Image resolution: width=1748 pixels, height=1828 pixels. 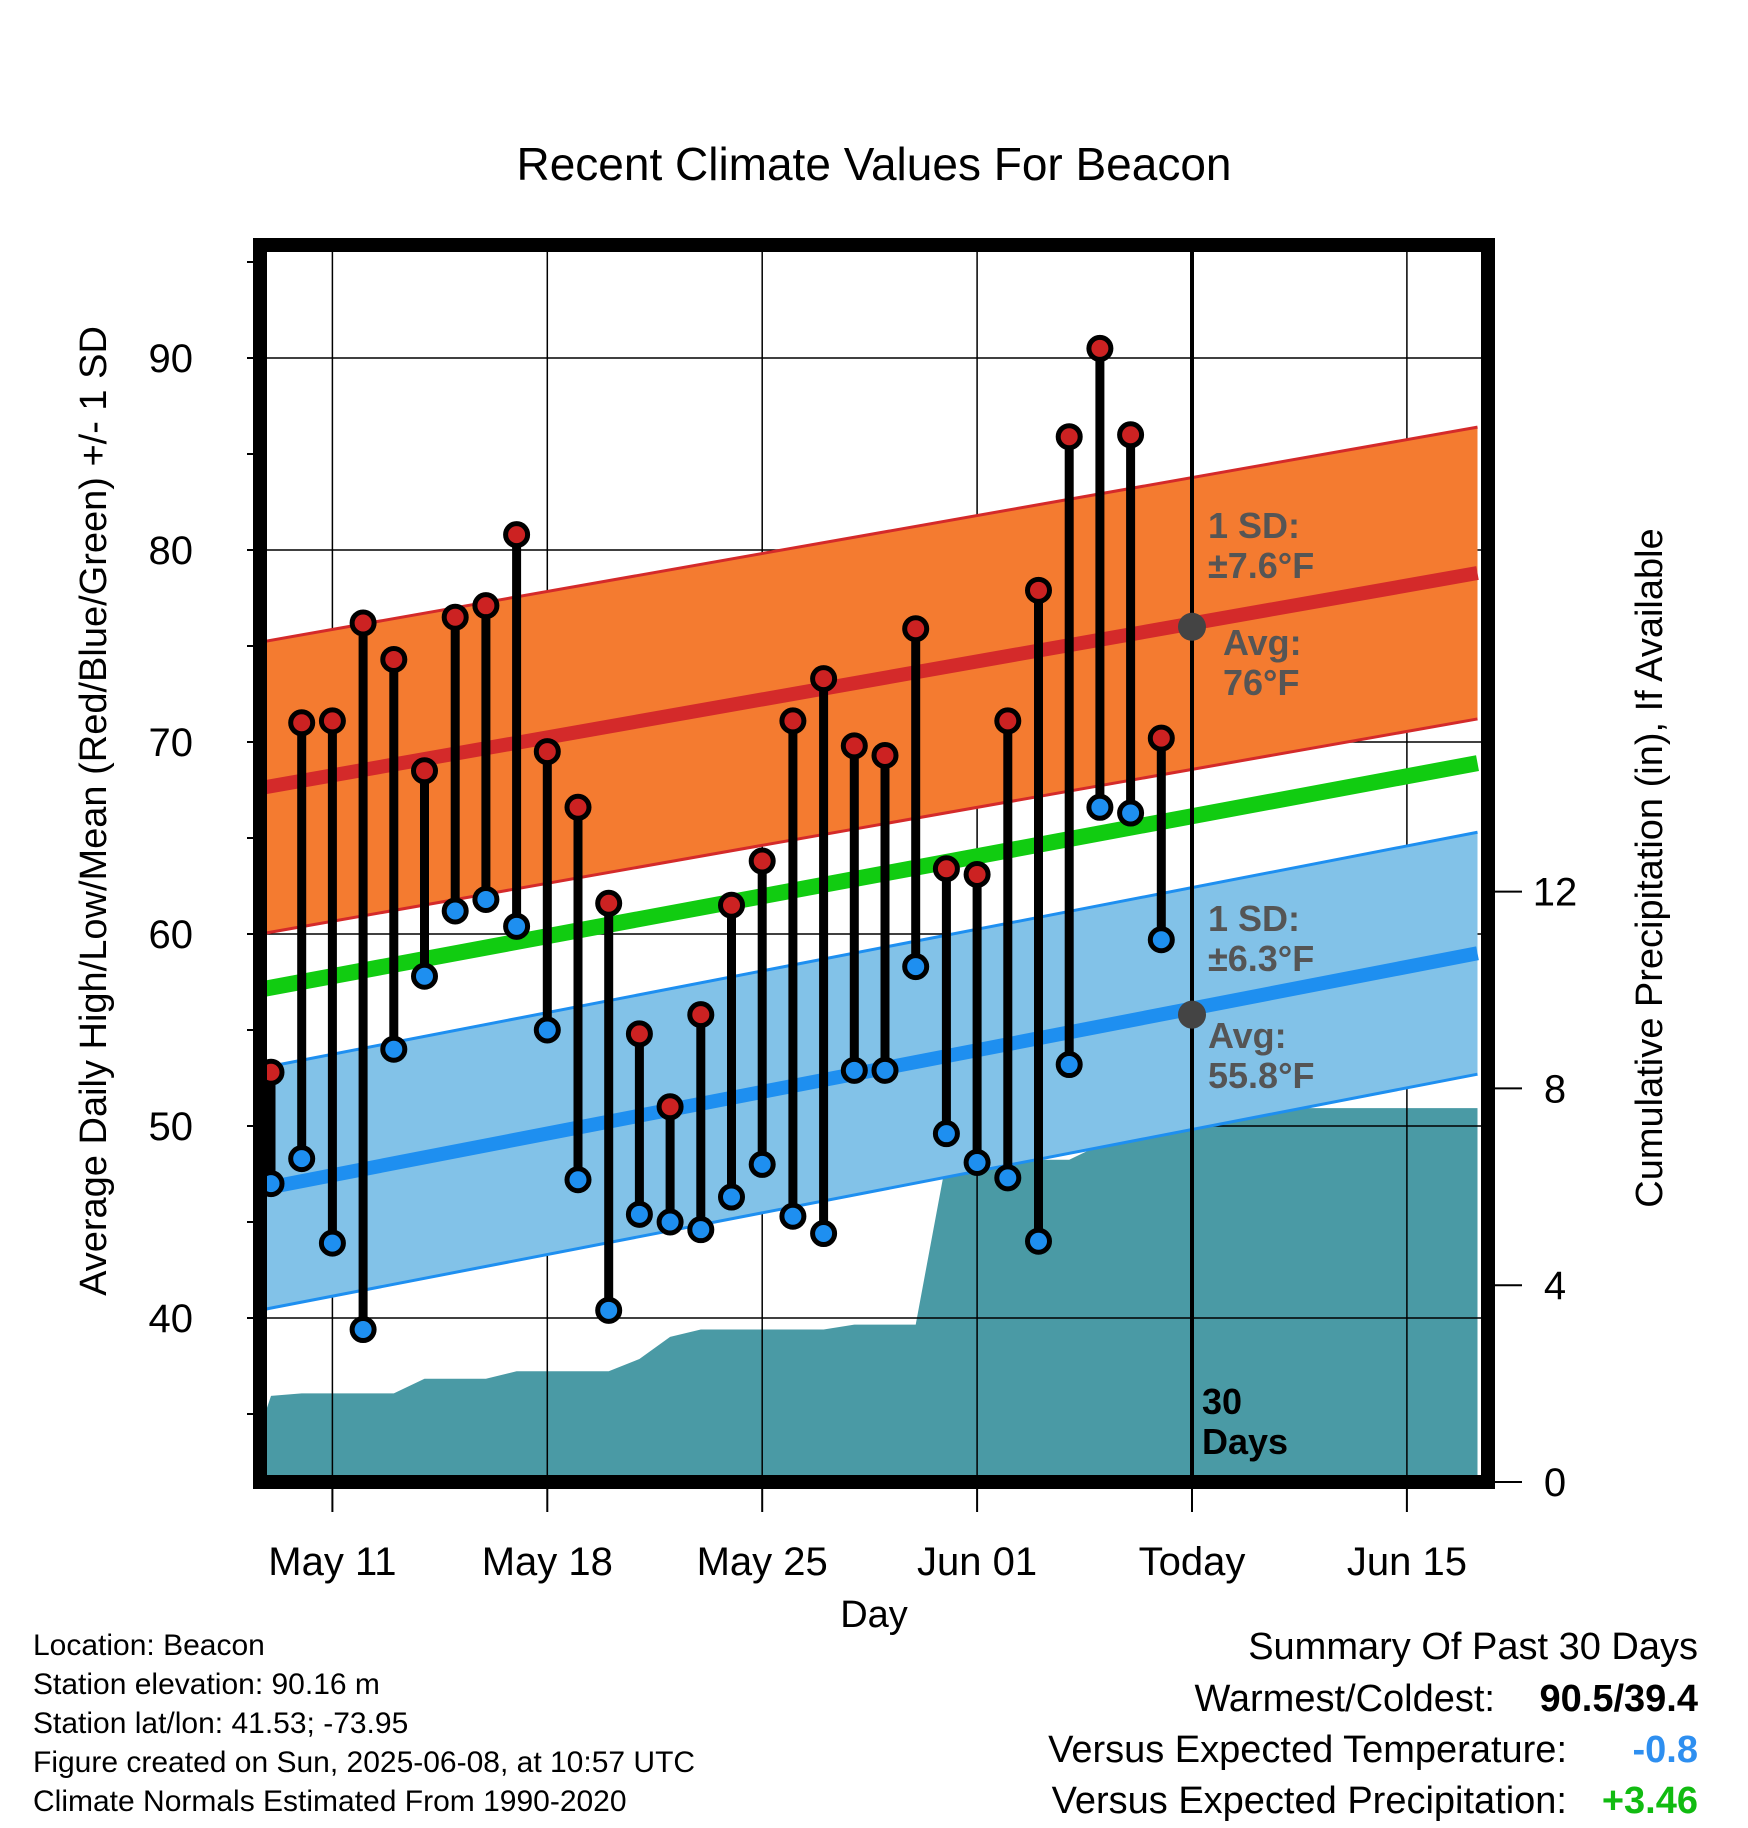 What do you see at coordinates (171, 1319) in the screenshot?
I see `y-tick-label: 40` at bounding box center [171, 1319].